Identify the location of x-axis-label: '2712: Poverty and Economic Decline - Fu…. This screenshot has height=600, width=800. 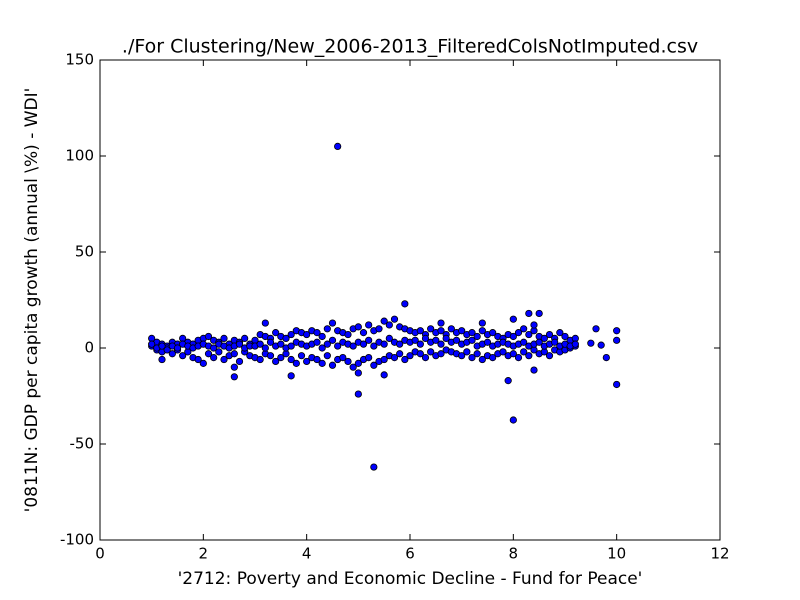
(410, 579).